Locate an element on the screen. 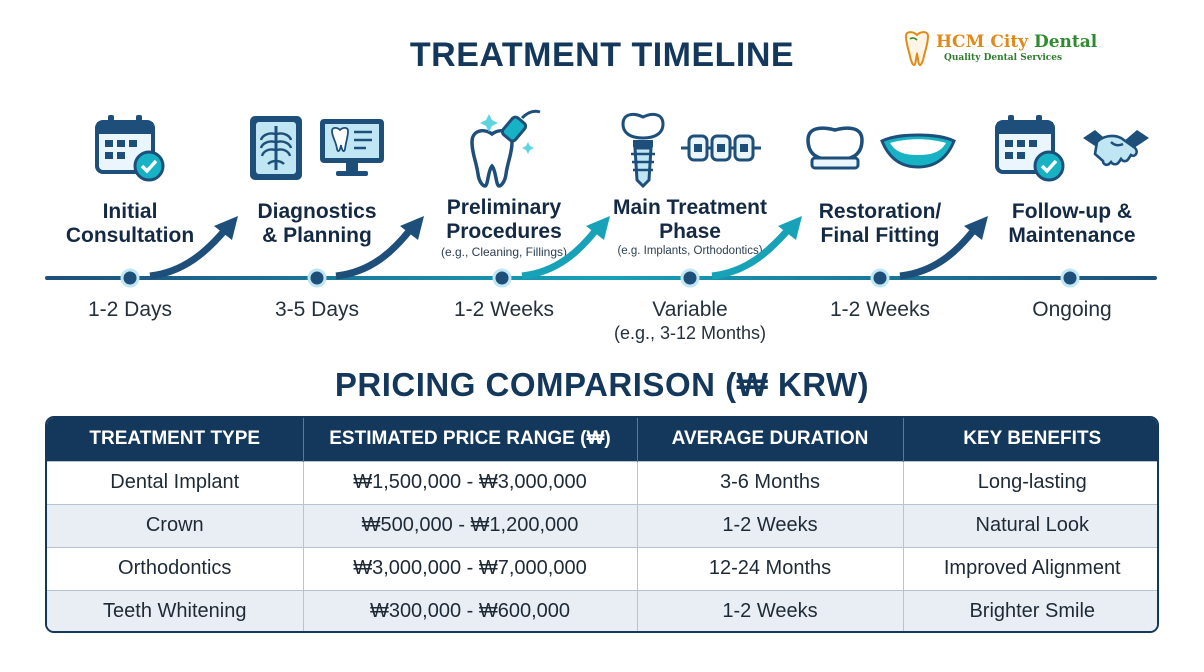 This screenshot has height=672, width=1204. braces-icon is located at coordinates (721, 148).